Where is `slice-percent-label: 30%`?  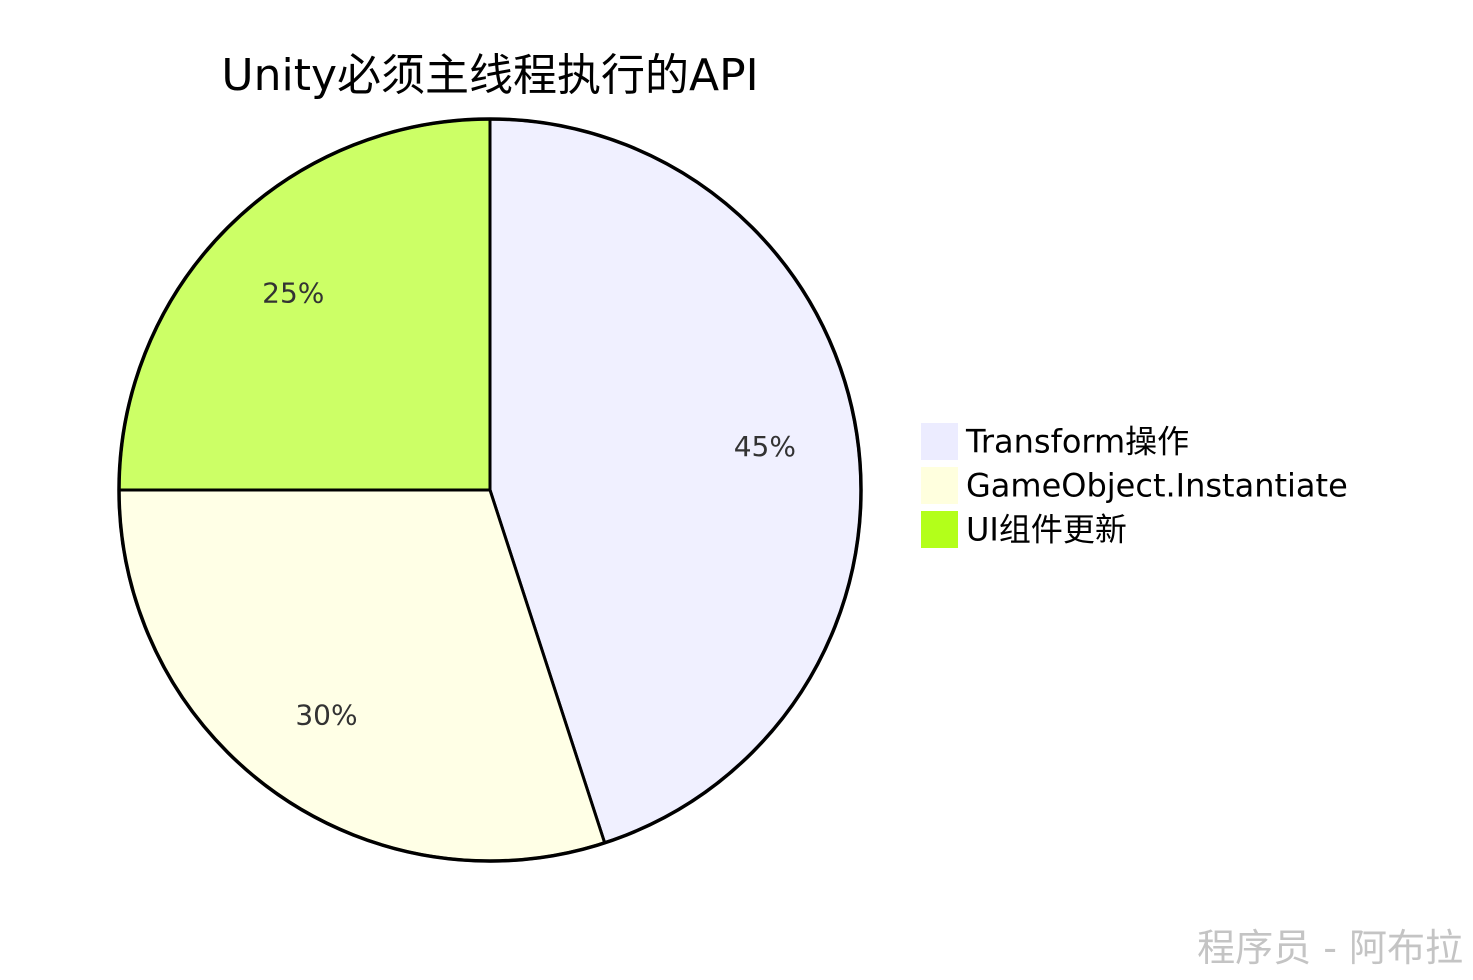
slice-percent-label: 30% is located at coordinates (326, 715).